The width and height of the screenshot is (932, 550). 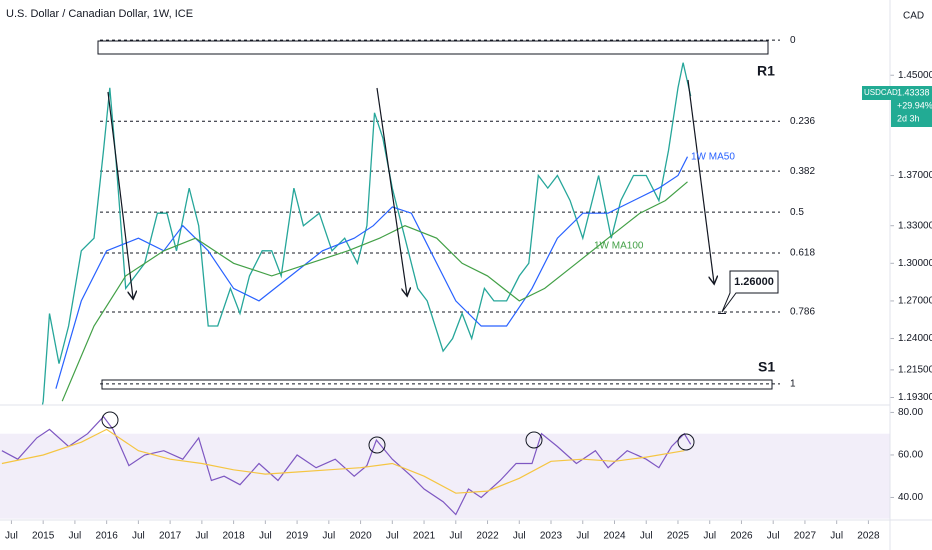 I want to click on x-tick-label: 2023, so click(x=551, y=536).